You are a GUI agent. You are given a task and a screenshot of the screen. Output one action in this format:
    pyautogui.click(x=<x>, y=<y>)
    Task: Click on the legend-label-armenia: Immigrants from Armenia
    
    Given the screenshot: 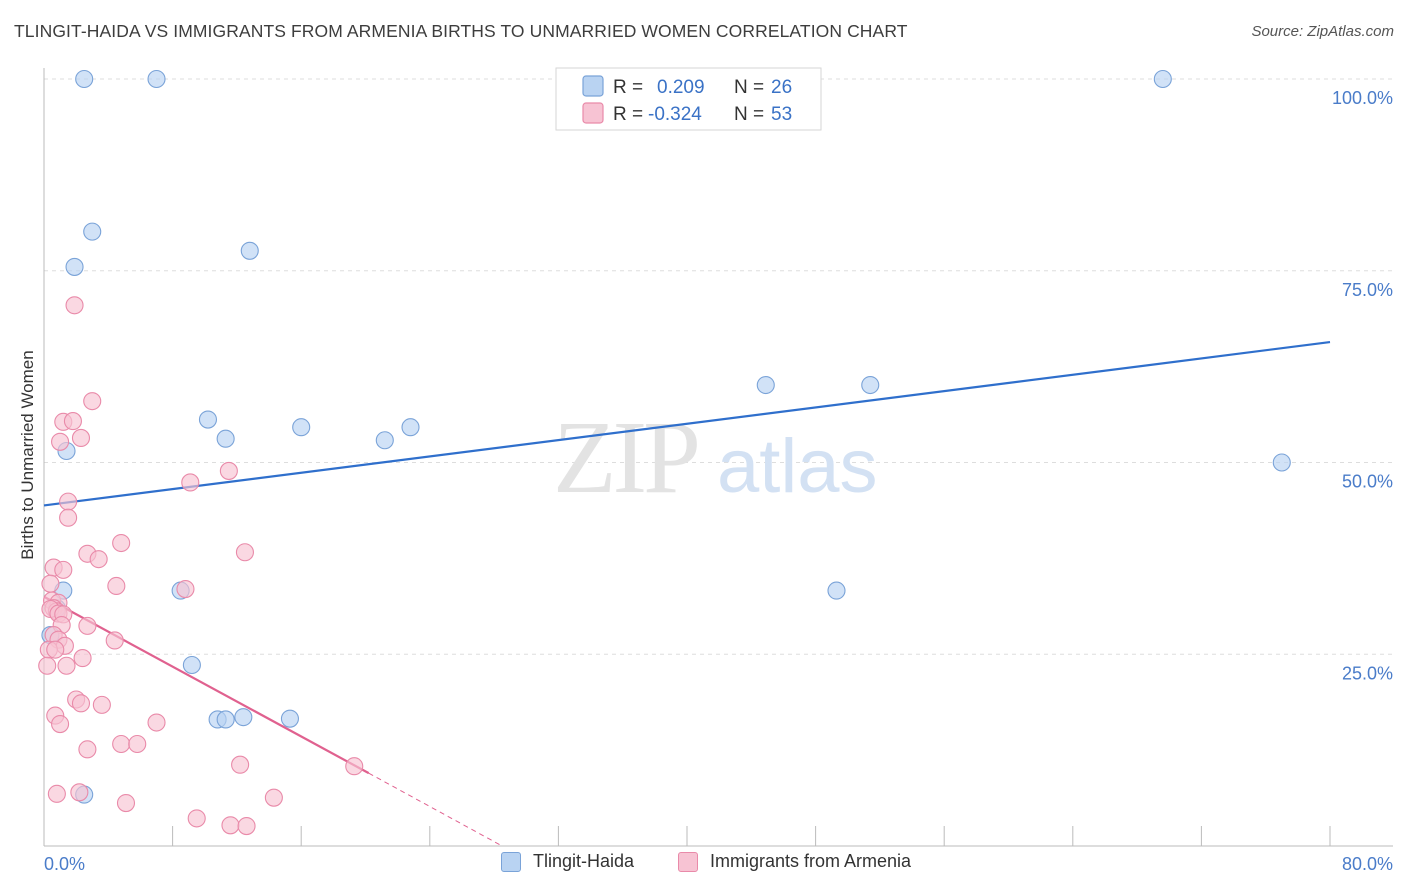 What is the action you would take?
    pyautogui.click(x=811, y=861)
    